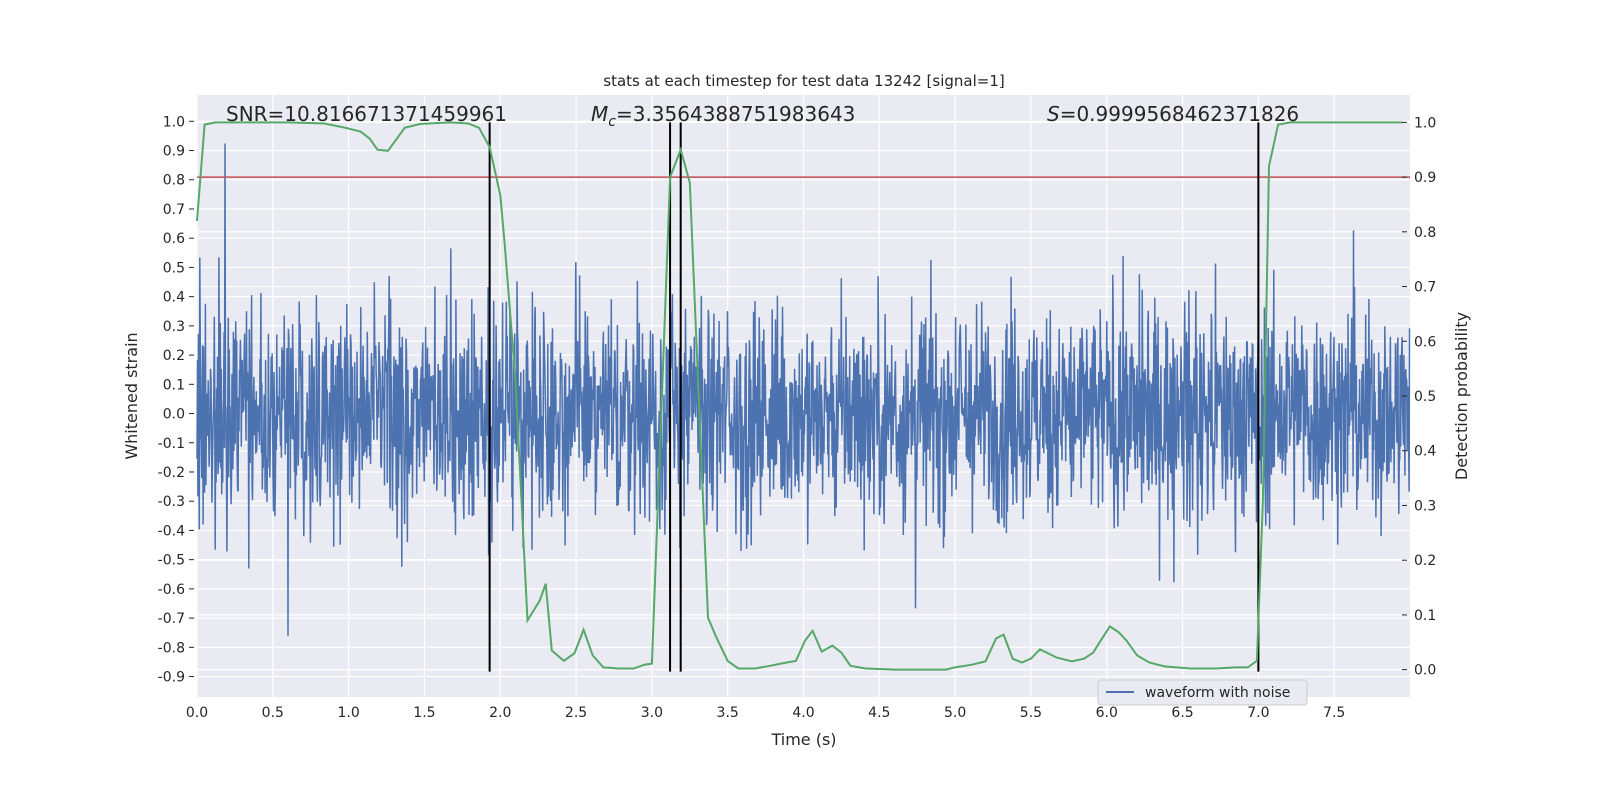  Describe the element at coordinates (174, 210) in the screenshot. I see `y-tick-label: 0.7` at that location.